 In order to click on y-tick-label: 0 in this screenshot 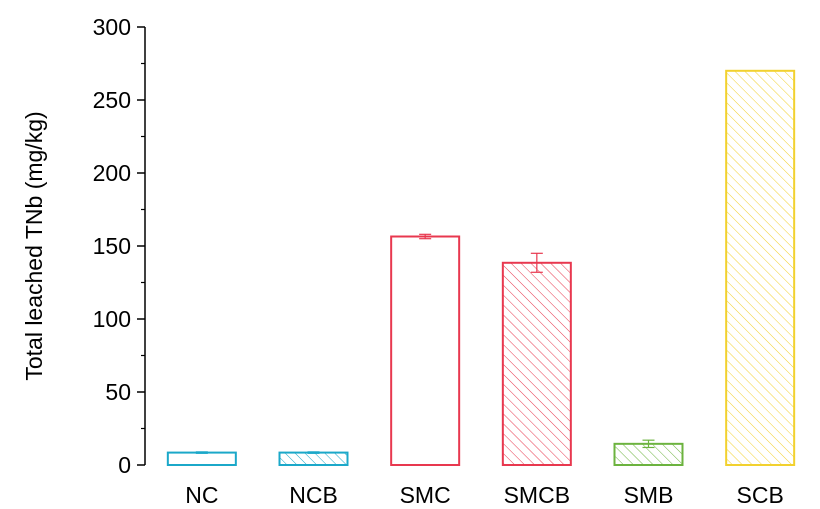, I will do `click(124, 465)`.